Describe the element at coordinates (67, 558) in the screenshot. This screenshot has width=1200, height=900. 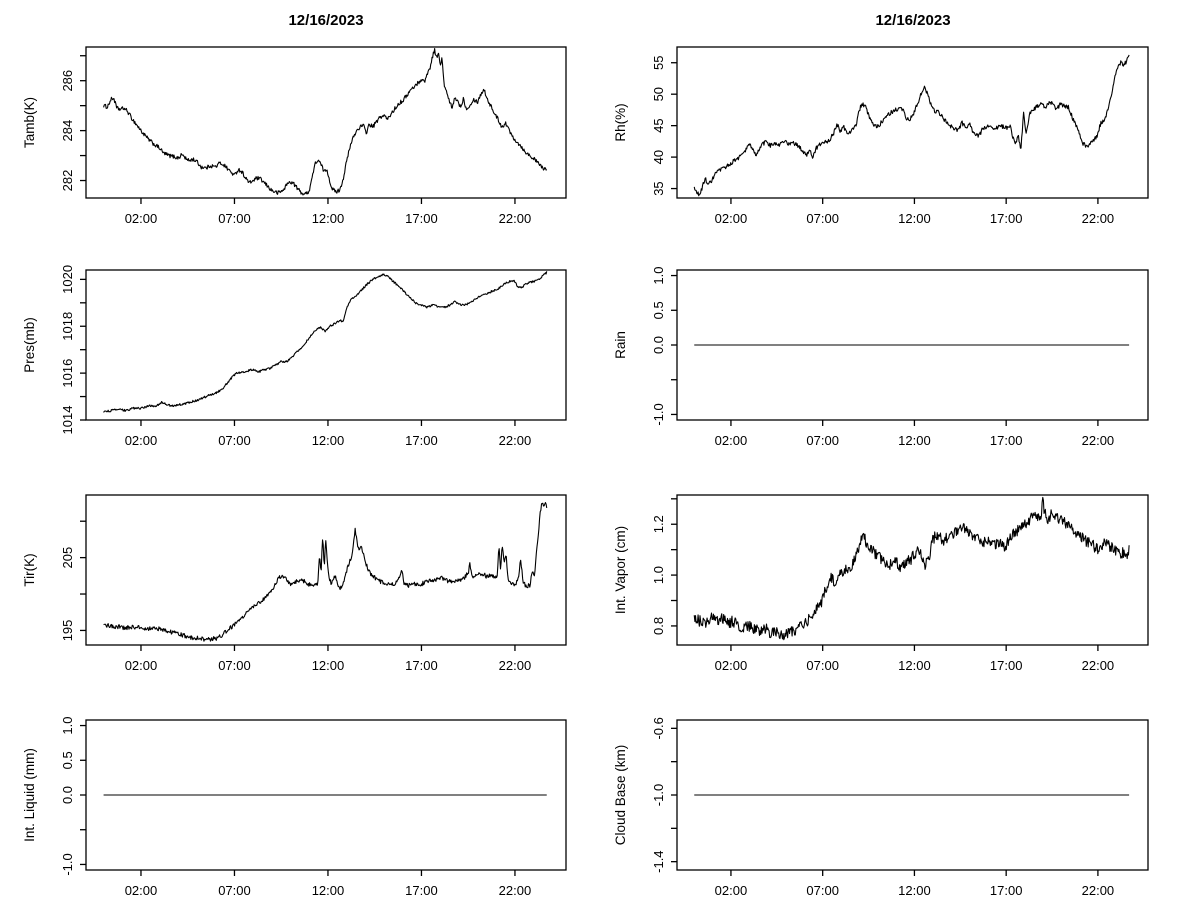
I see `y-tick-label: 205` at that location.